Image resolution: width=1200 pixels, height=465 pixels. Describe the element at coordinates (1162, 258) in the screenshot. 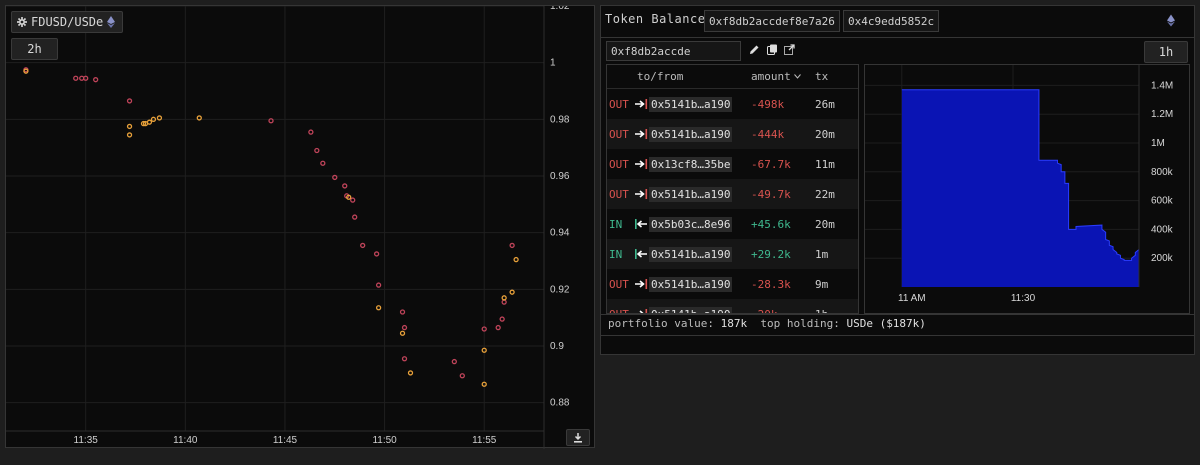

I see `y-tick-label: 200k` at that location.